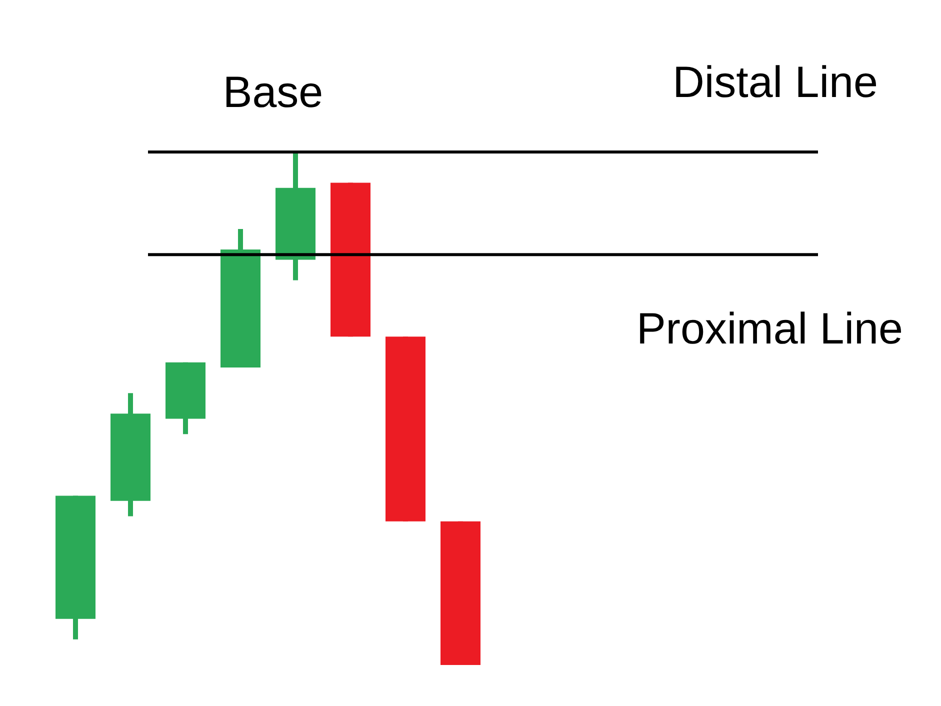 This screenshot has height=706, width=941. Describe the element at coordinates (775, 83) in the screenshot. I see `ref-line-label: Distal Line` at that location.